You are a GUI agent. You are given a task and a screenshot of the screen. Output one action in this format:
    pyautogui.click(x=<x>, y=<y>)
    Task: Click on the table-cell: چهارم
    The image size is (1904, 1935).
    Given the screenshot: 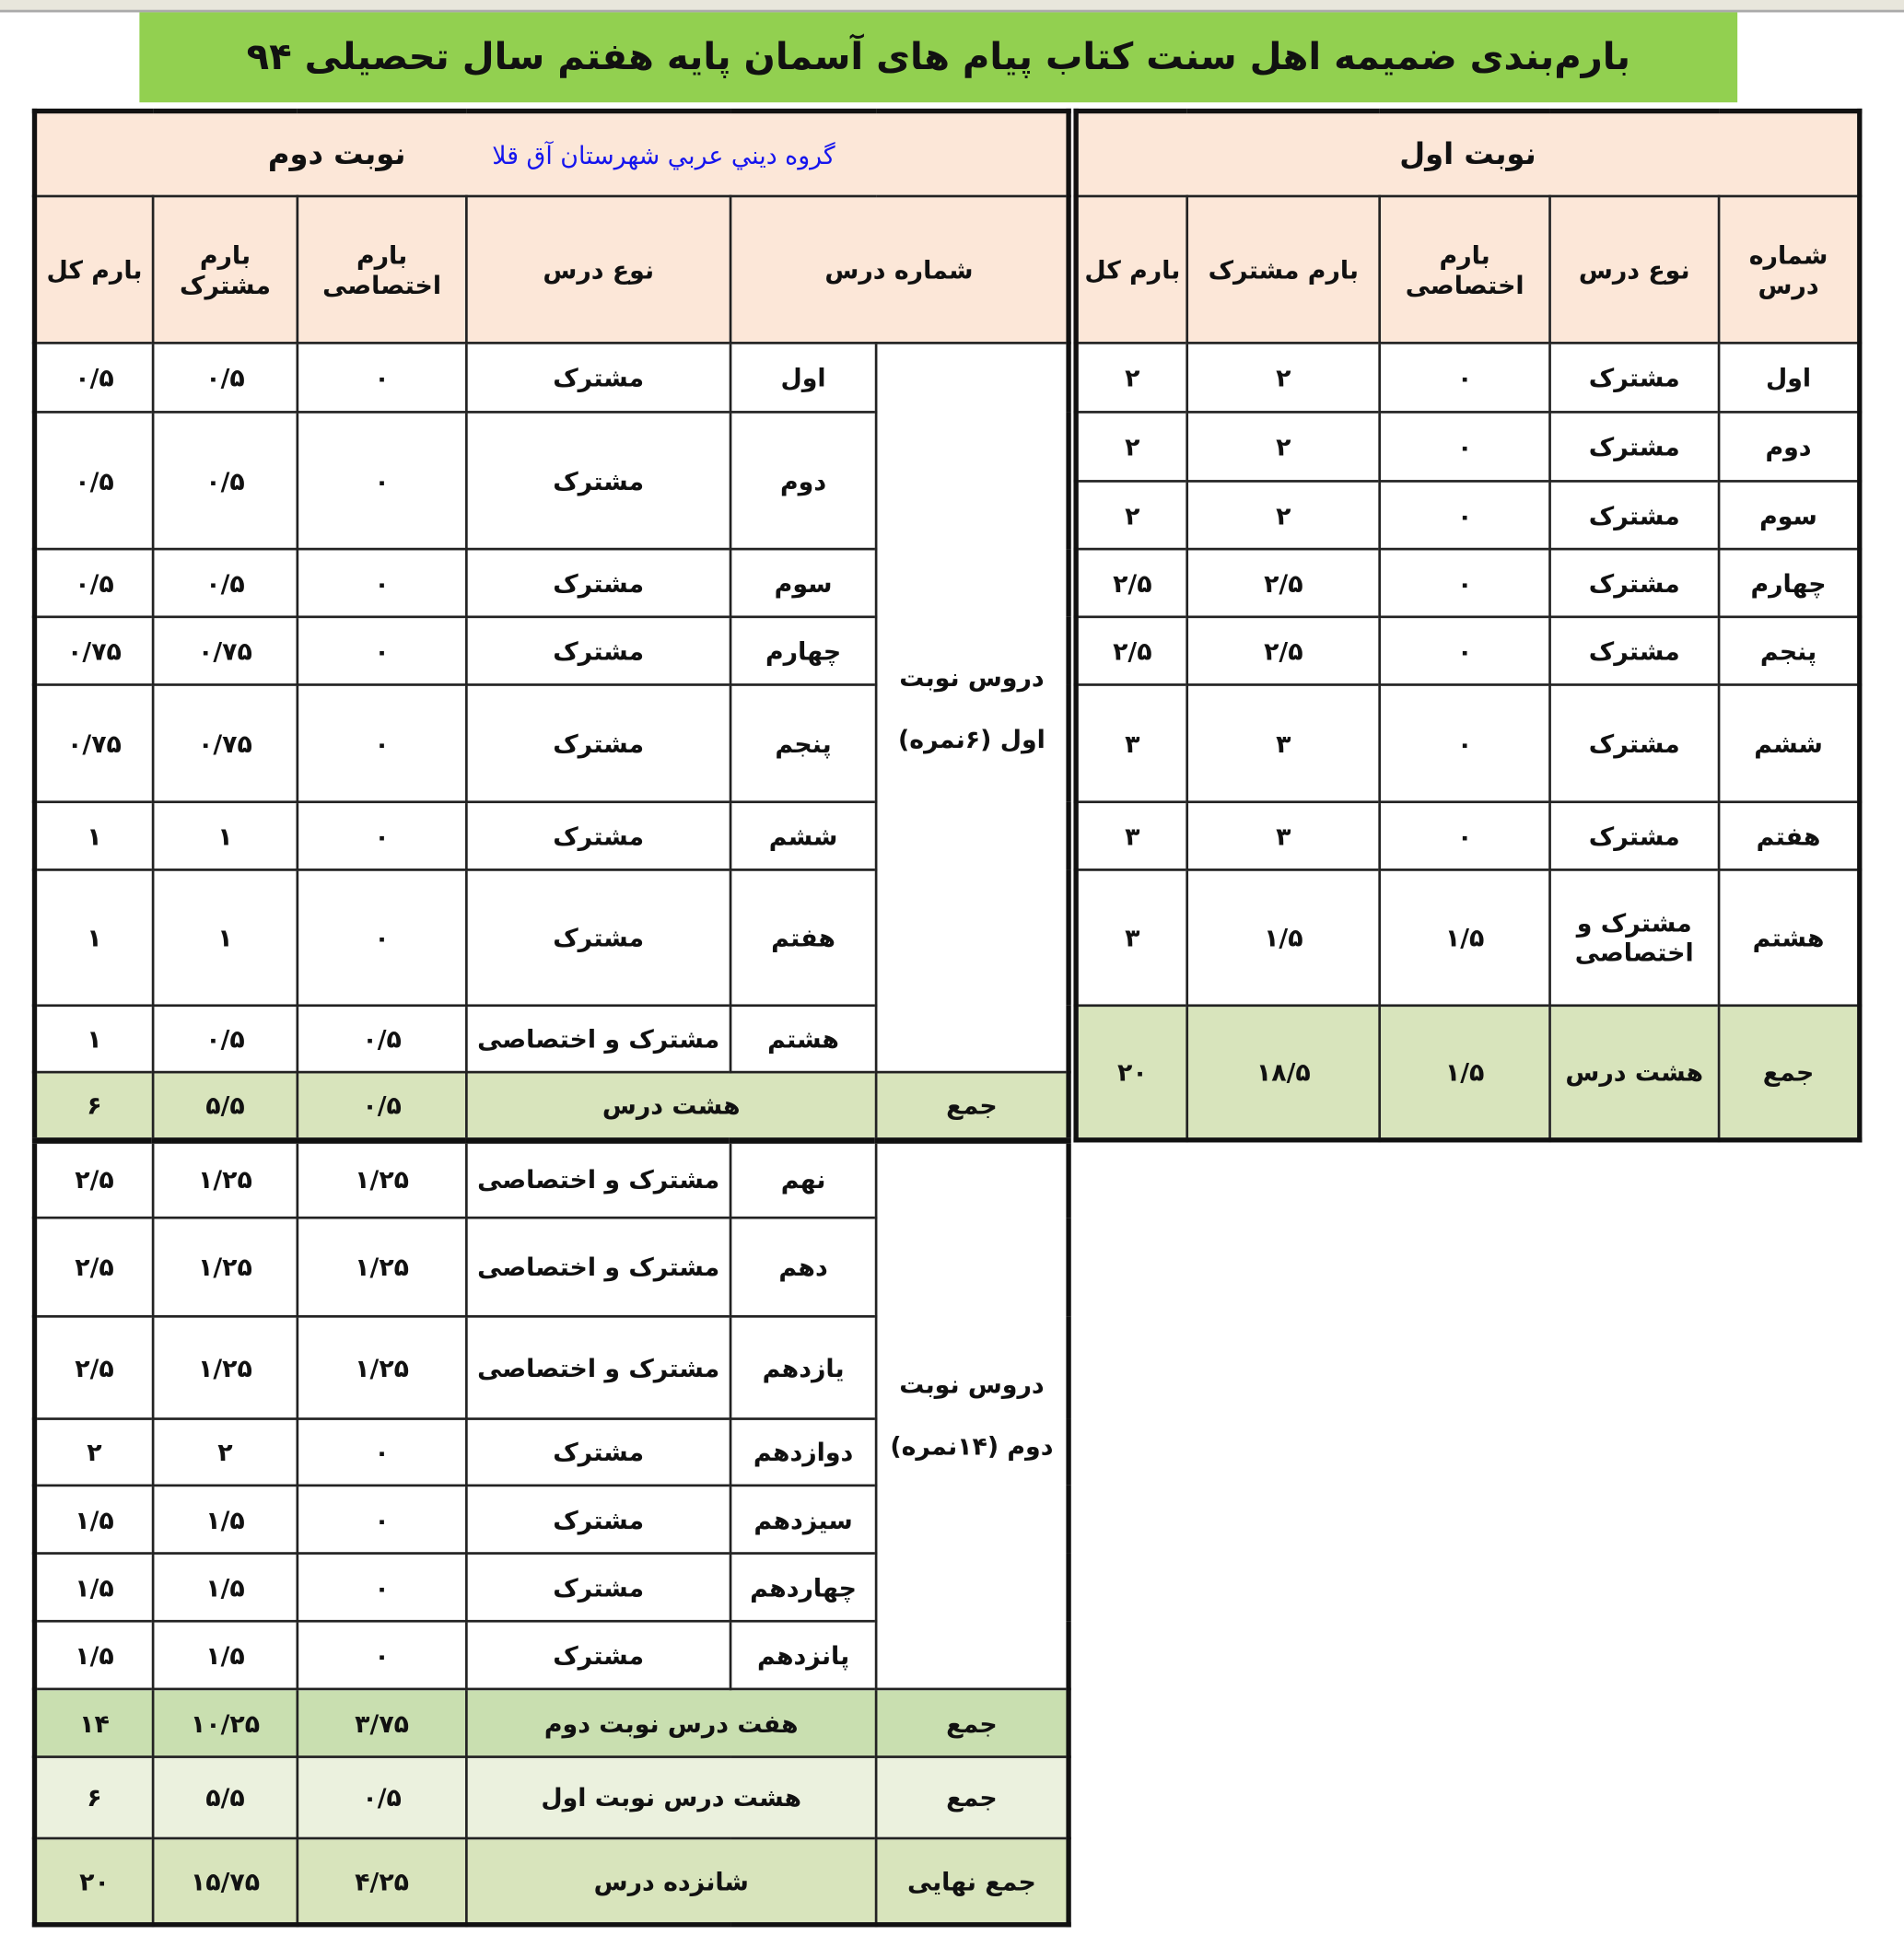 What is the action you would take?
    pyautogui.click(x=1789, y=583)
    